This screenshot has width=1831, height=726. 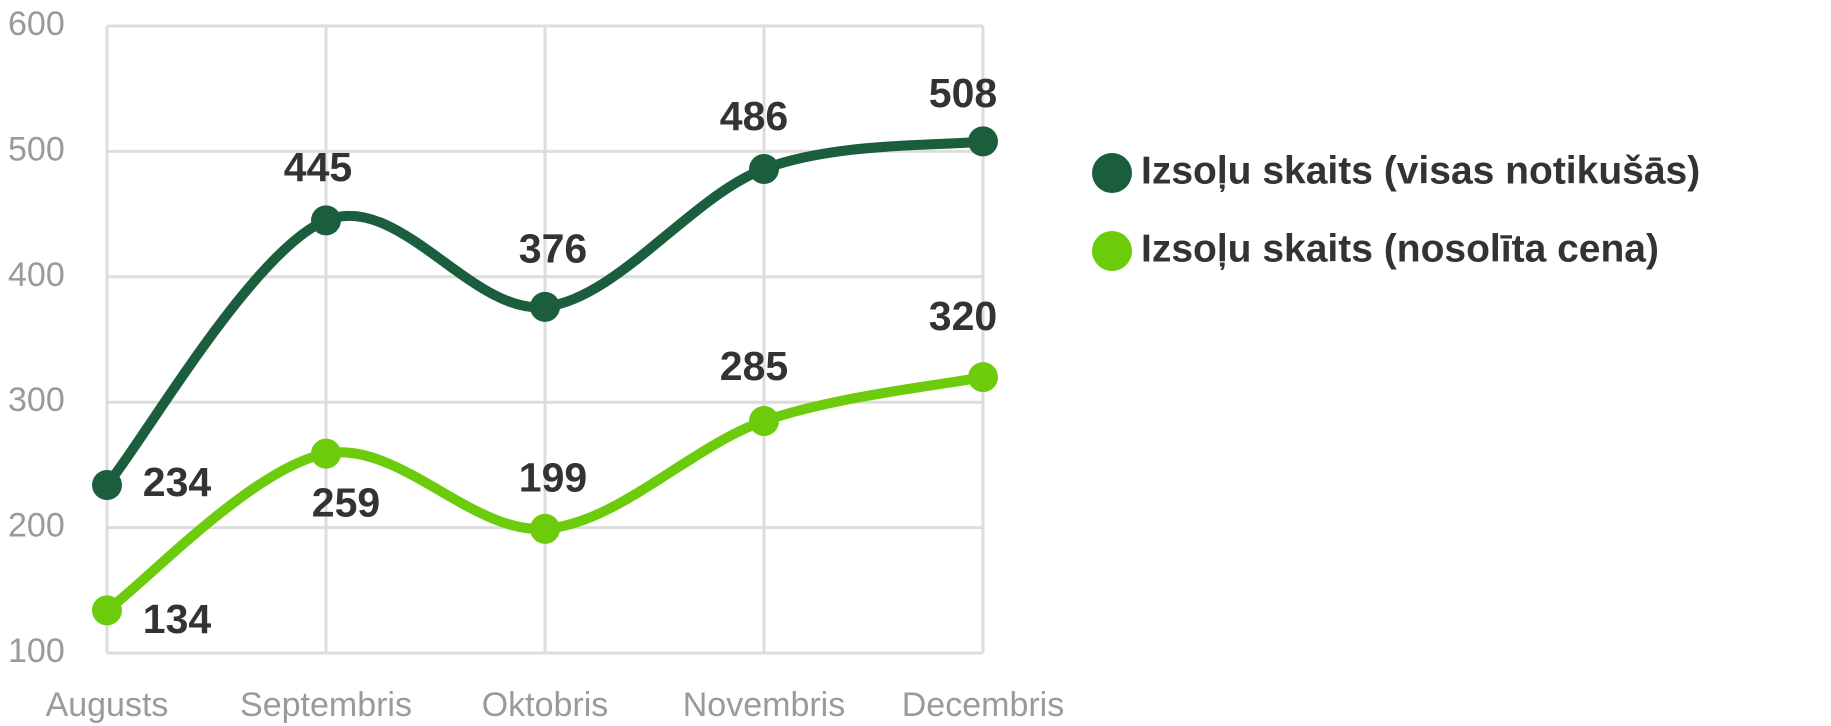 What do you see at coordinates (1420, 170) in the screenshot?
I see `legend-label: Izsoļu skaits (visas notikušās)` at bounding box center [1420, 170].